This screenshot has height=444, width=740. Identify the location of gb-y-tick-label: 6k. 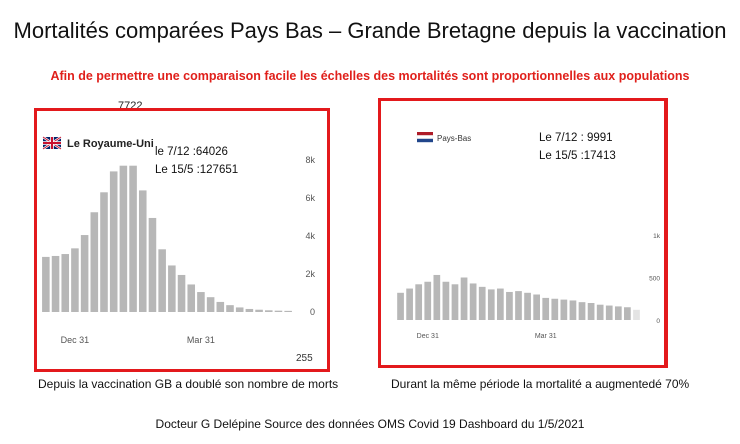
(310, 198).